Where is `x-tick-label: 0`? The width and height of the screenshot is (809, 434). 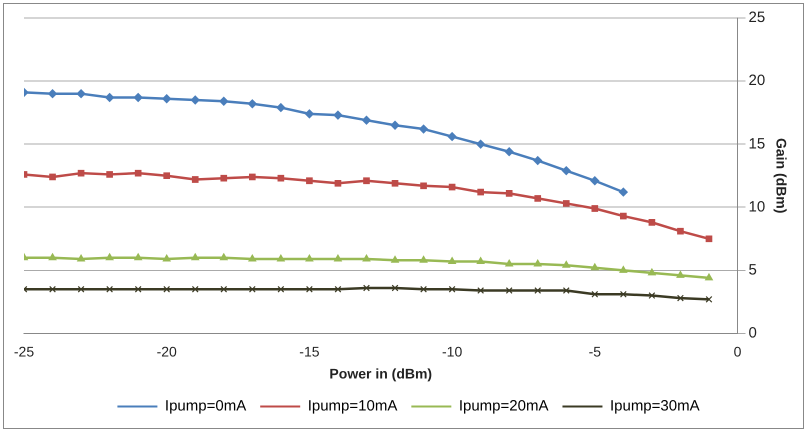
x-tick-label: 0 is located at coordinates (738, 352).